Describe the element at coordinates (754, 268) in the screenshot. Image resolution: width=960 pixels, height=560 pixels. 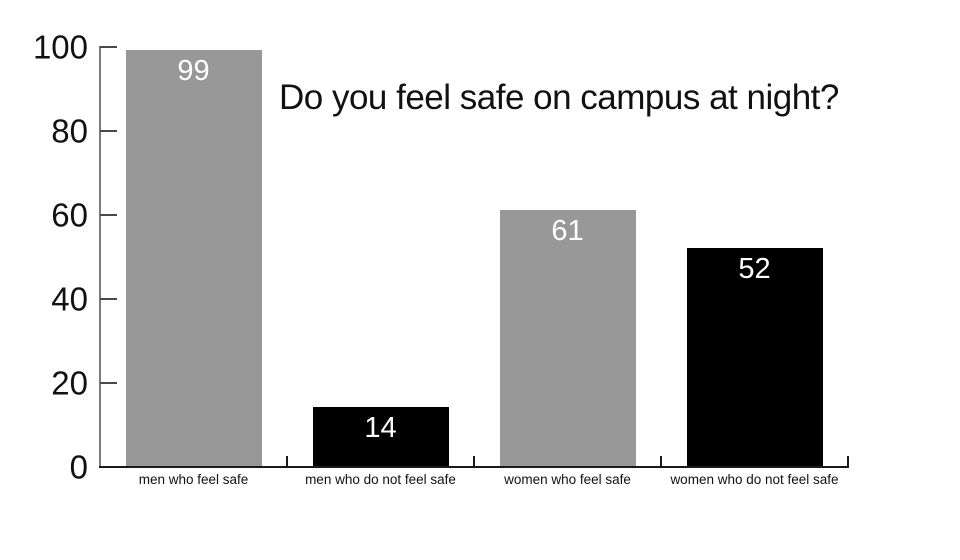
I see `bar-value-label: 52` at that location.